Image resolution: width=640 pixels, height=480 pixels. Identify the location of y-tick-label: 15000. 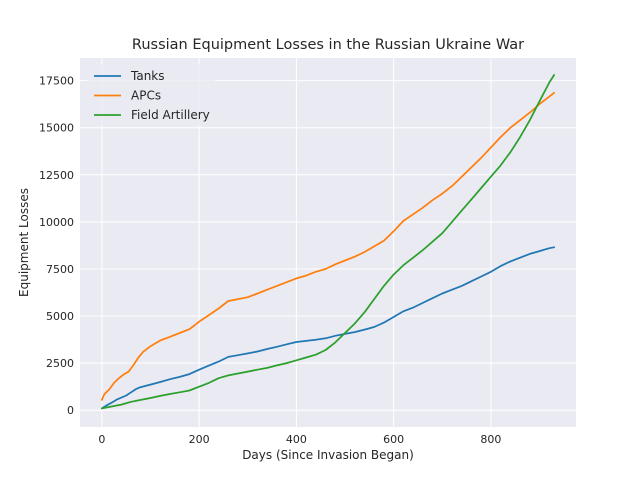
(56, 128).